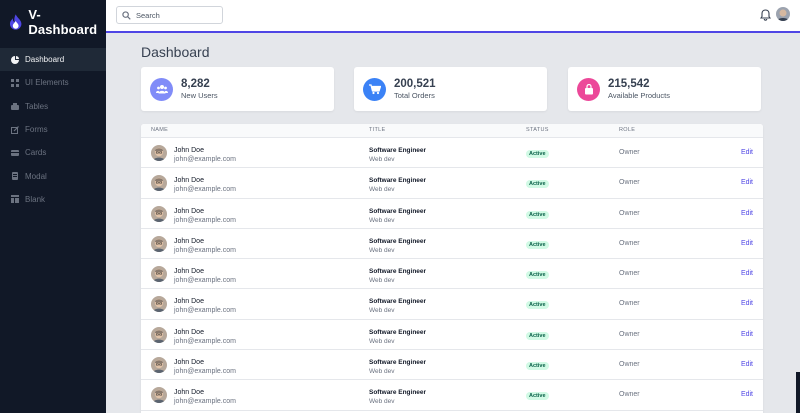 The height and width of the screenshot is (413, 800). I want to click on search-box, so click(169, 15).